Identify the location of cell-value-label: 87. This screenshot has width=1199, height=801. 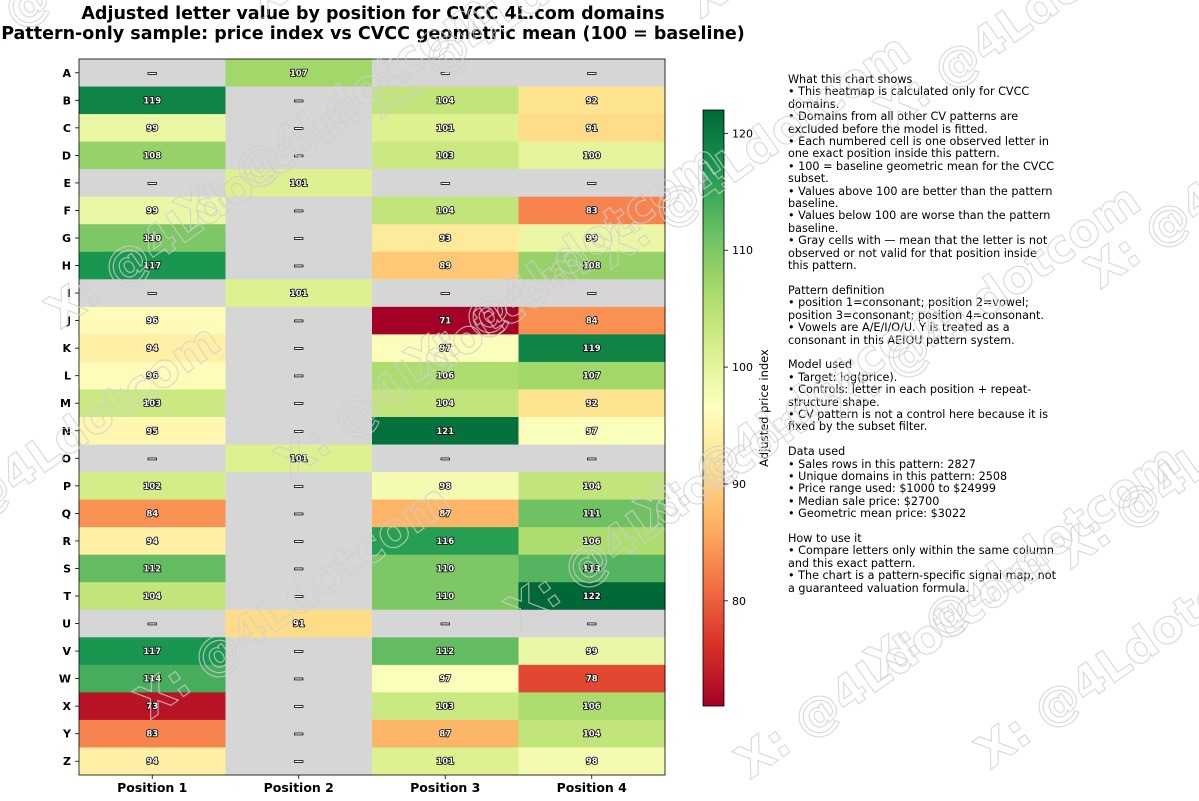
(445, 514).